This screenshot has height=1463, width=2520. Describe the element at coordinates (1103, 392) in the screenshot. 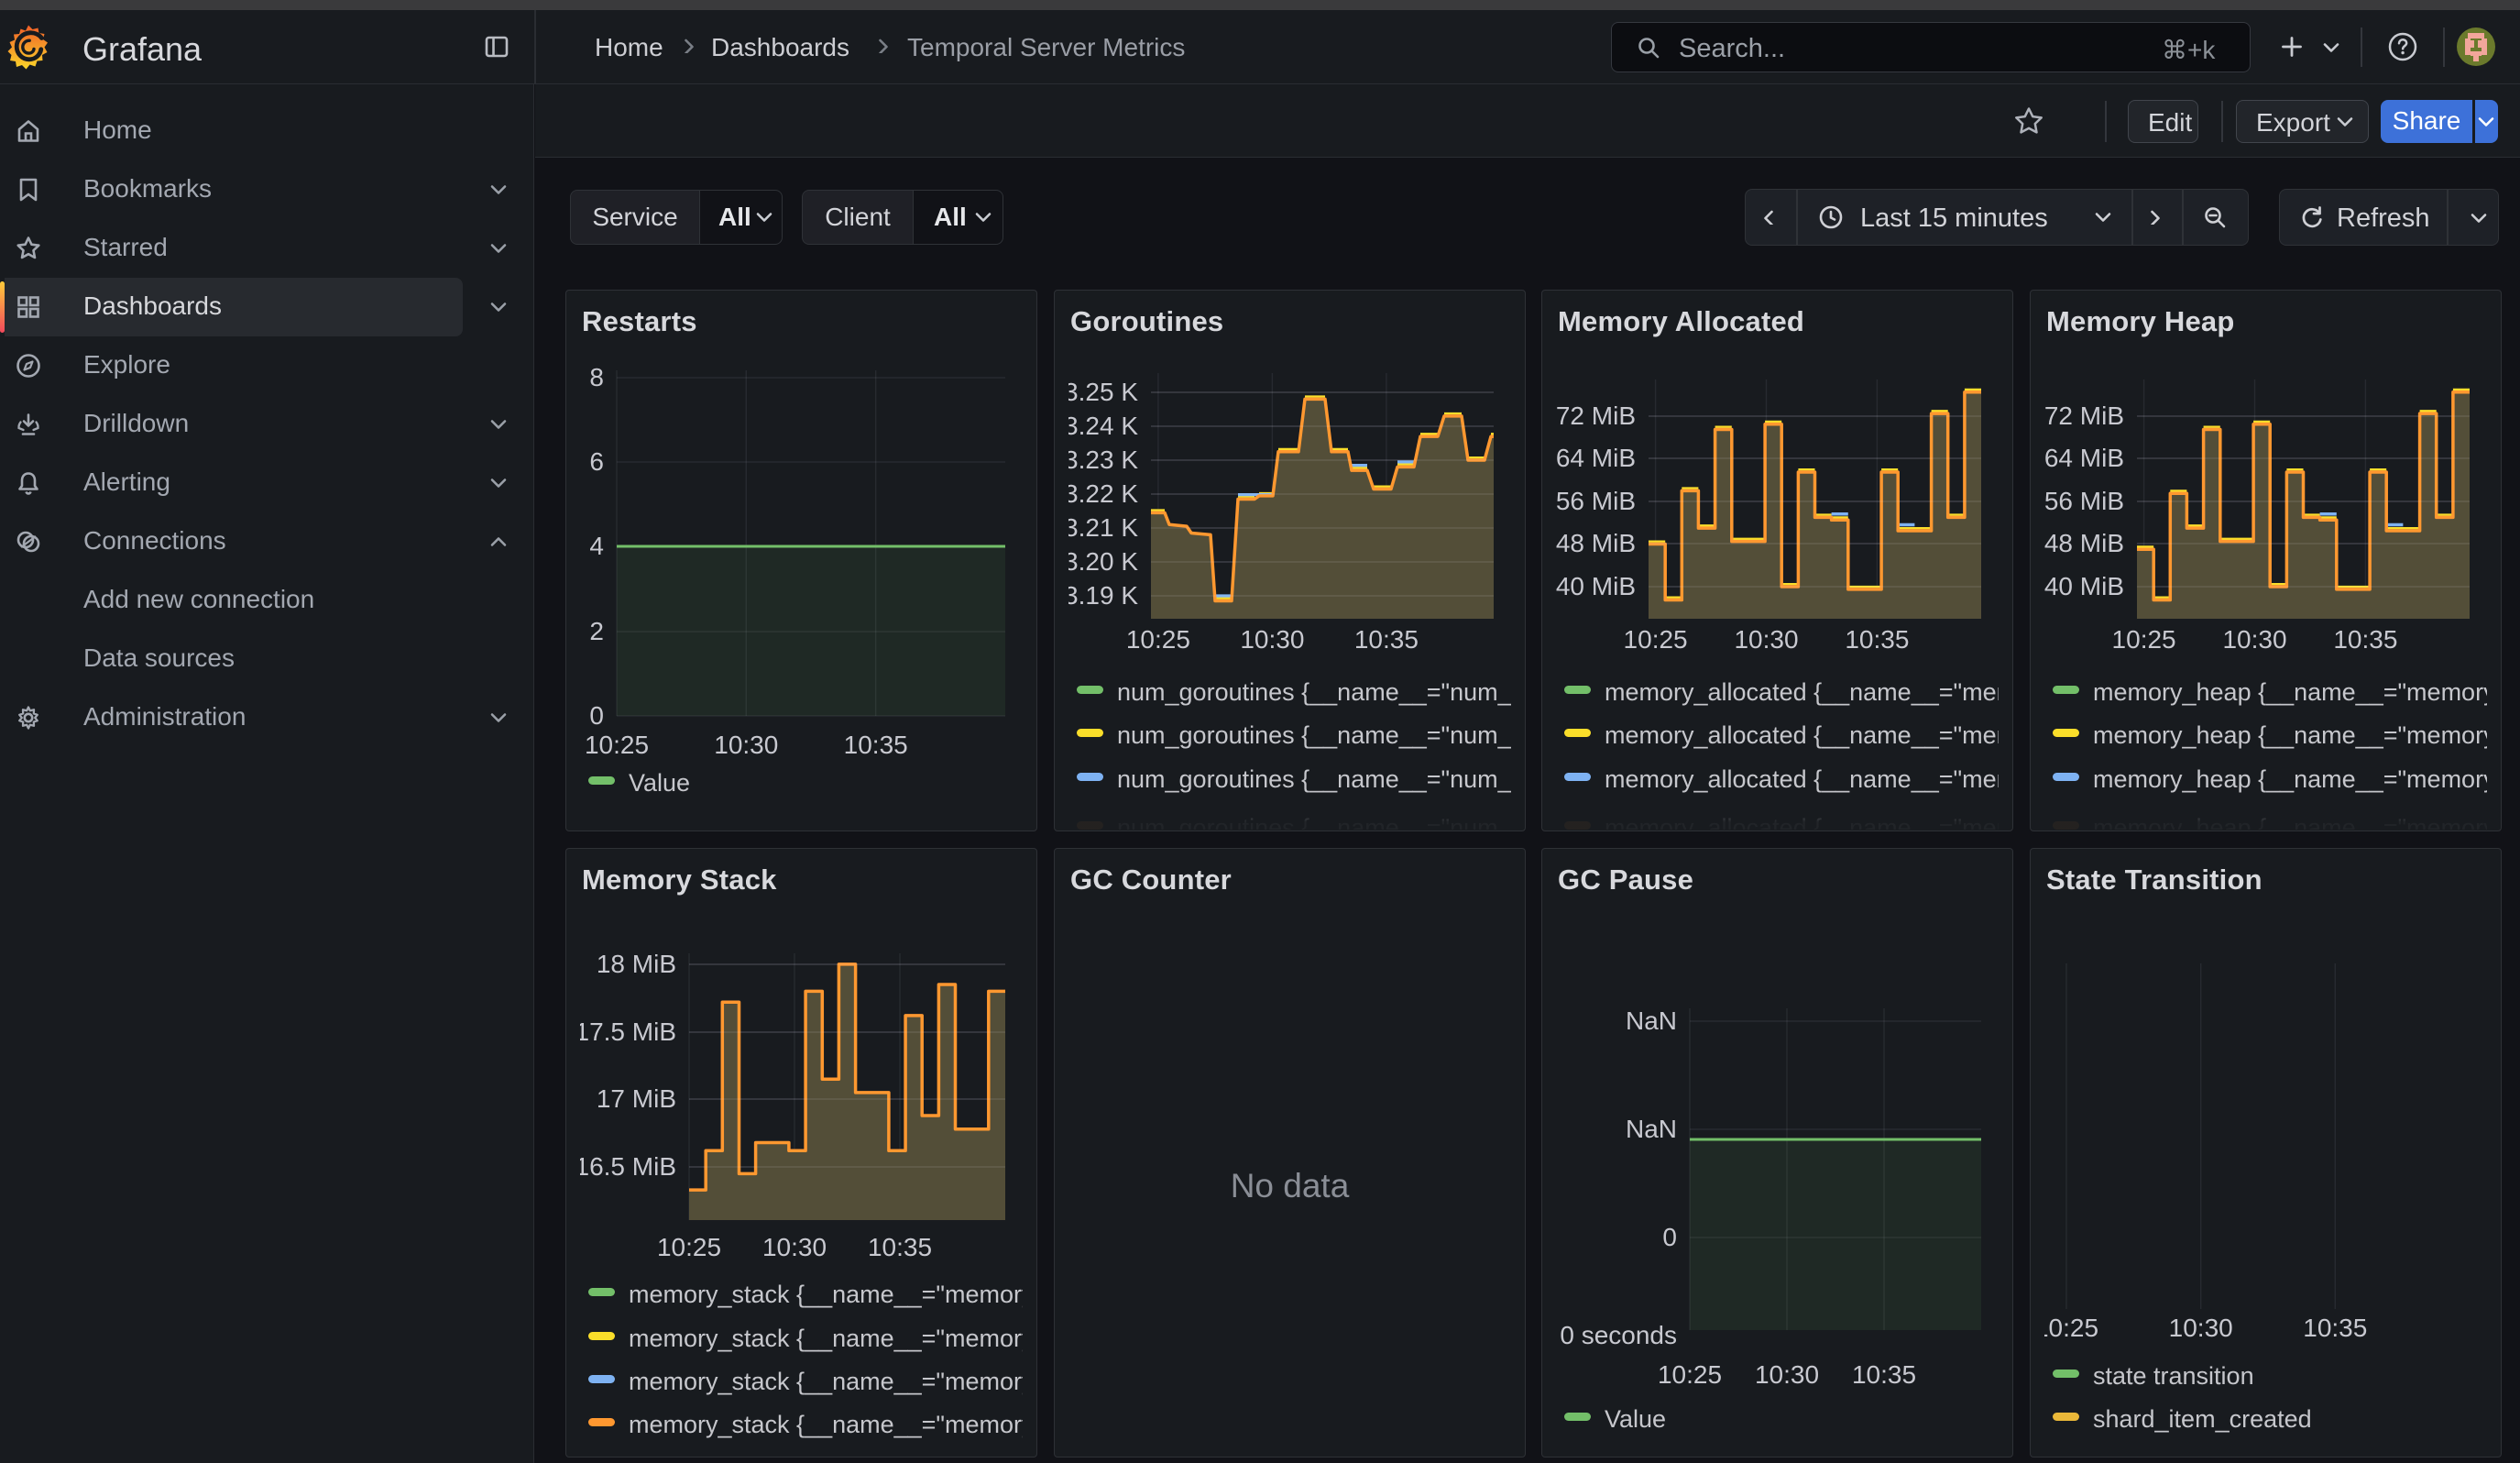

I see `svg-text: 3.25 K` at that location.